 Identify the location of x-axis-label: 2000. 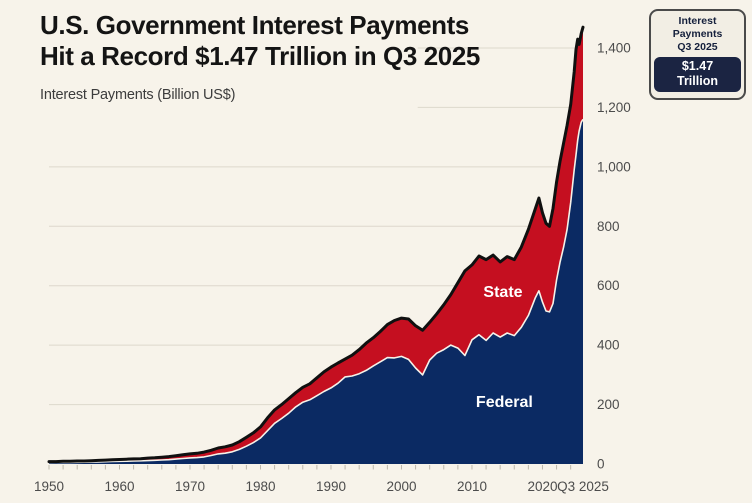
(401, 486).